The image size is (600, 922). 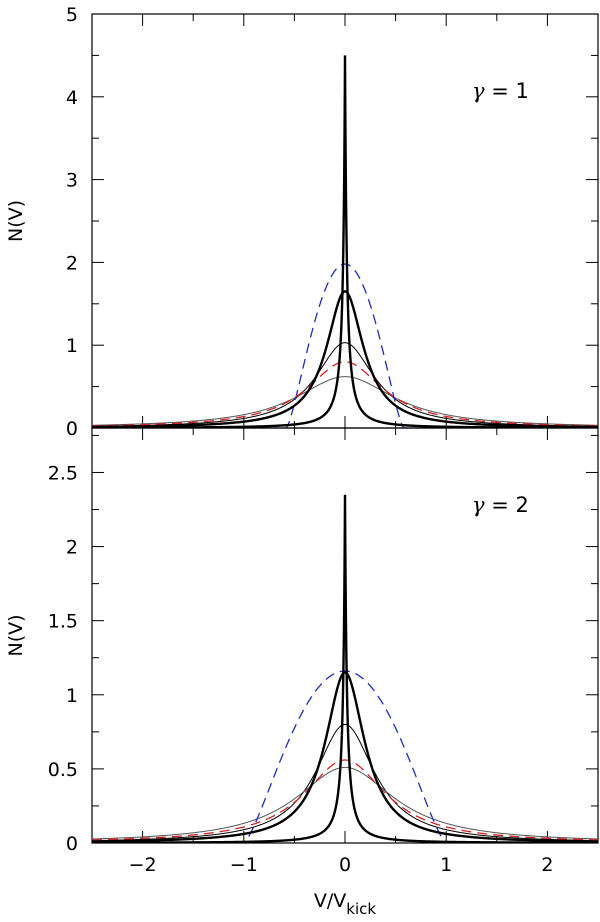 I want to click on y-tick-label: 4, so click(x=72, y=98).